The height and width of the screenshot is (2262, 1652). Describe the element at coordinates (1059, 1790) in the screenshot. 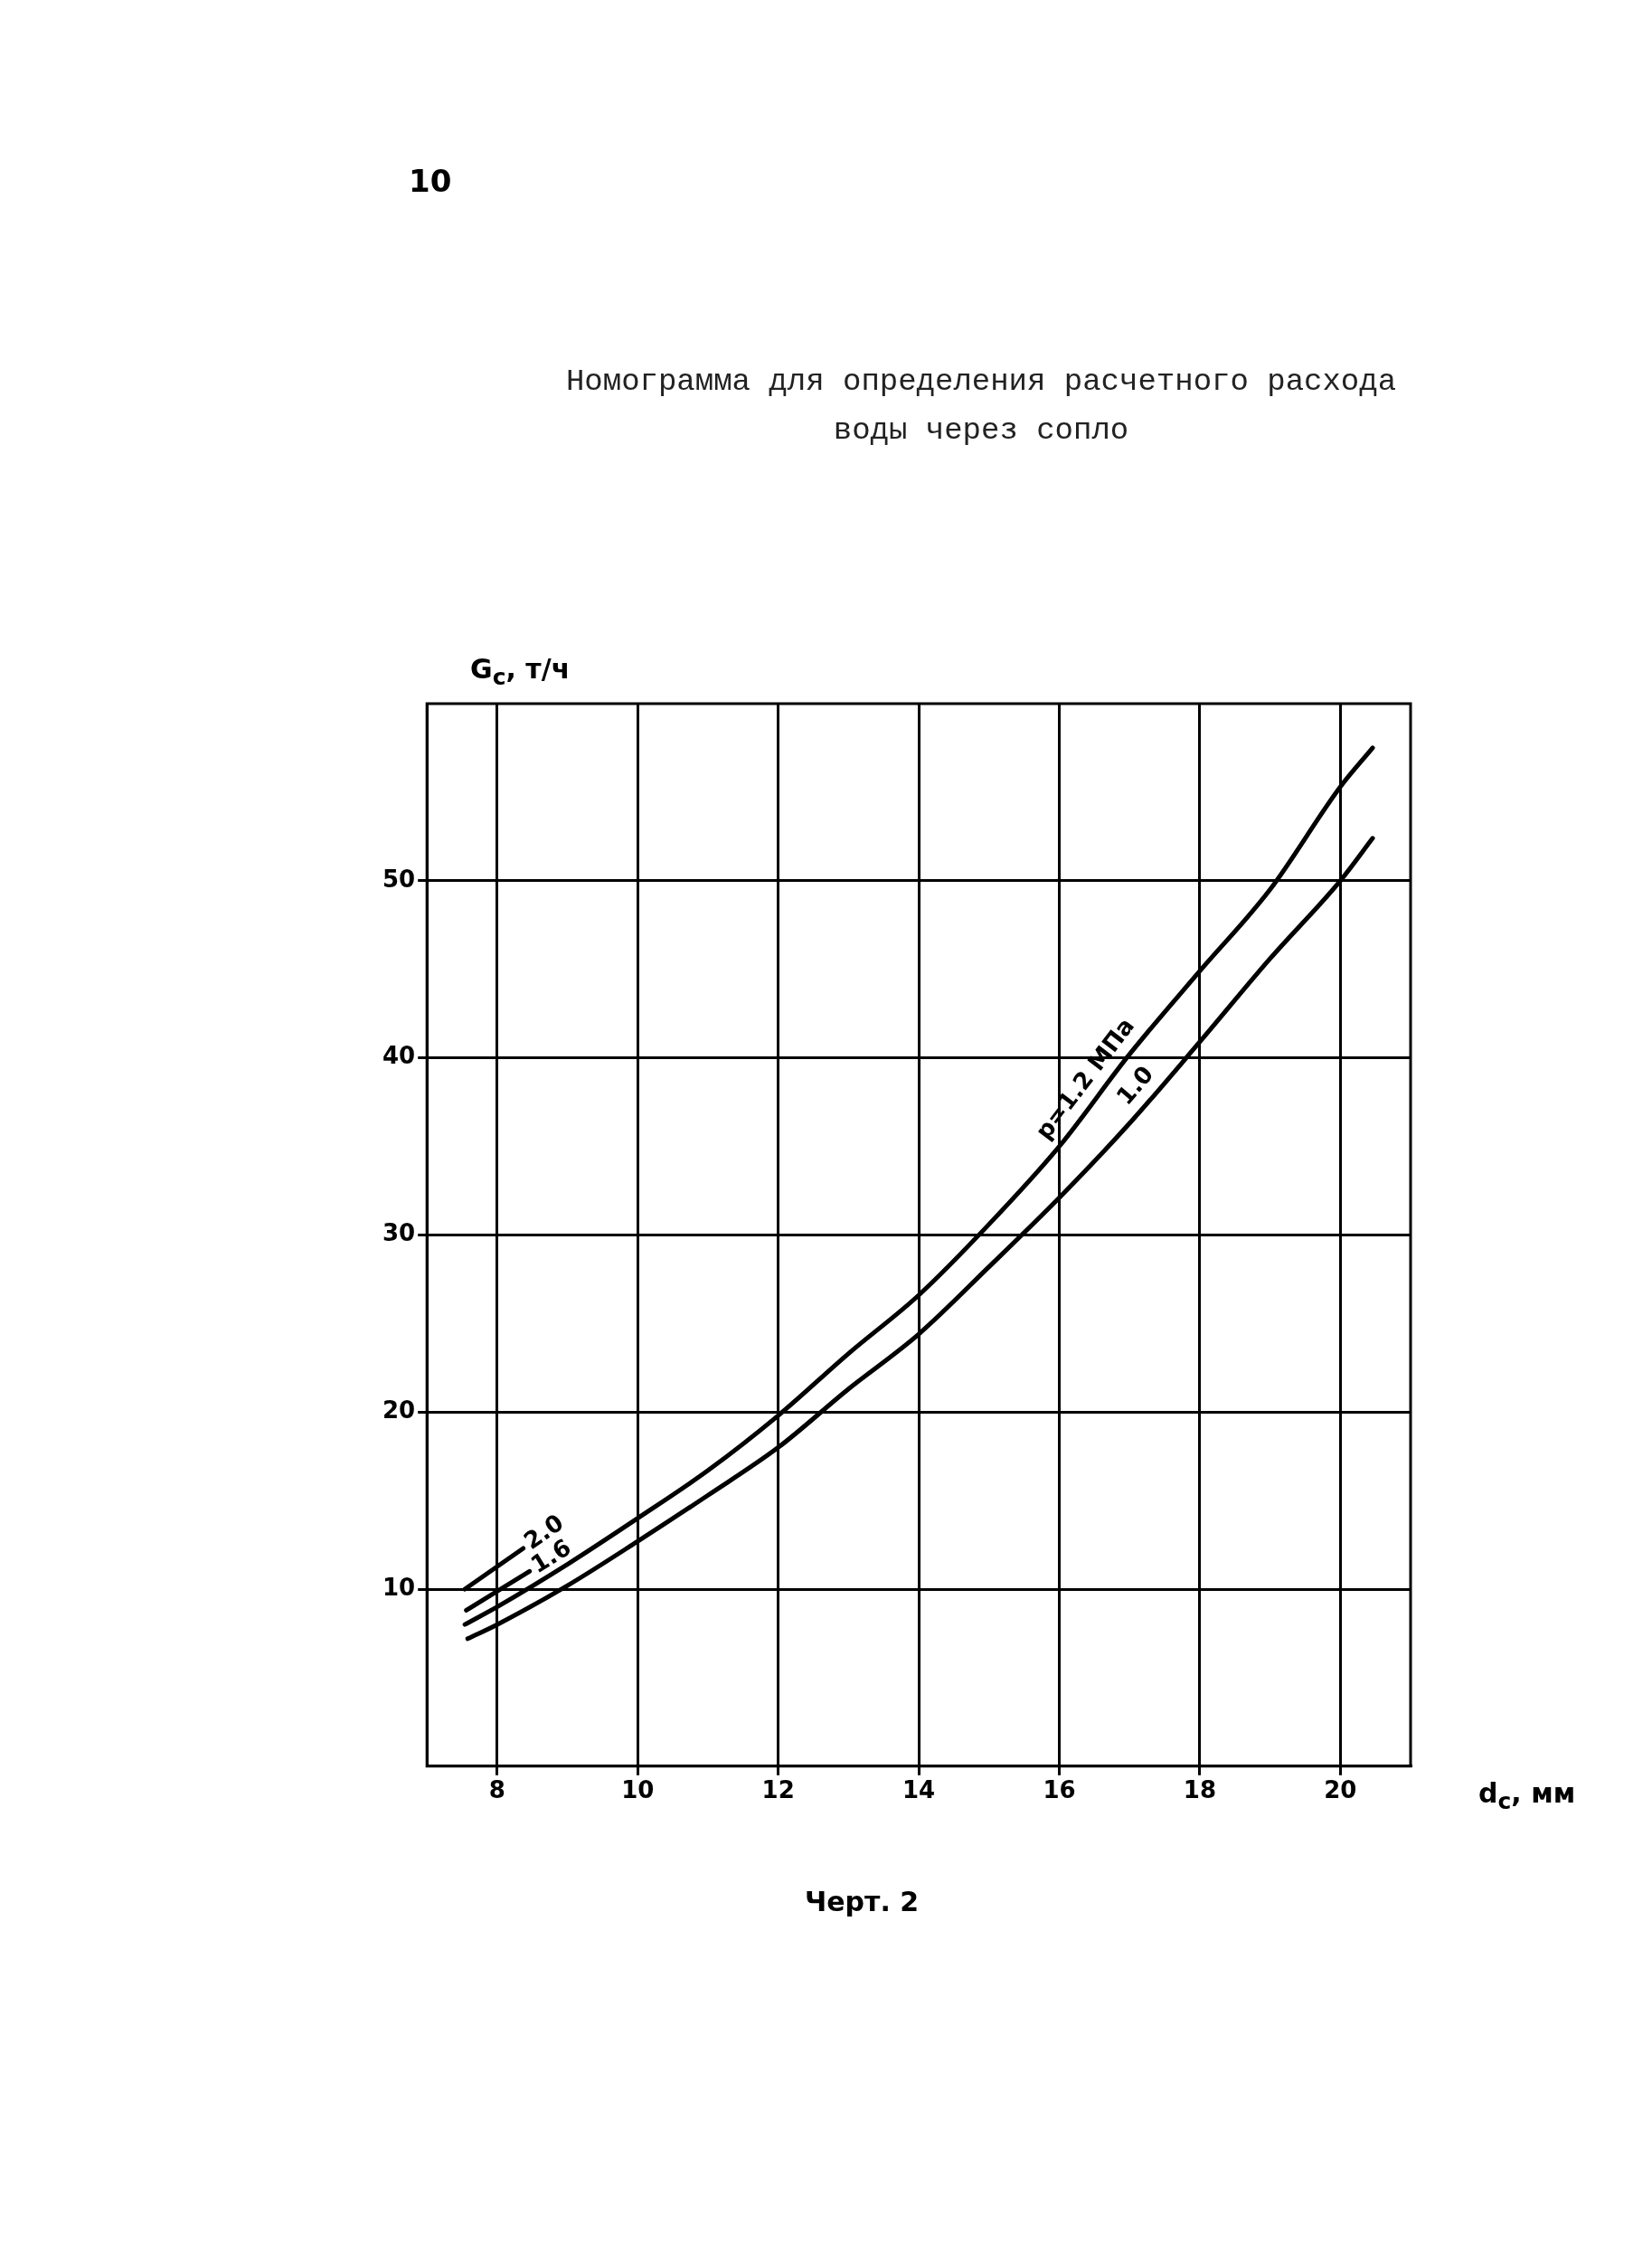

I see `x-tick-label: 16` at that location.